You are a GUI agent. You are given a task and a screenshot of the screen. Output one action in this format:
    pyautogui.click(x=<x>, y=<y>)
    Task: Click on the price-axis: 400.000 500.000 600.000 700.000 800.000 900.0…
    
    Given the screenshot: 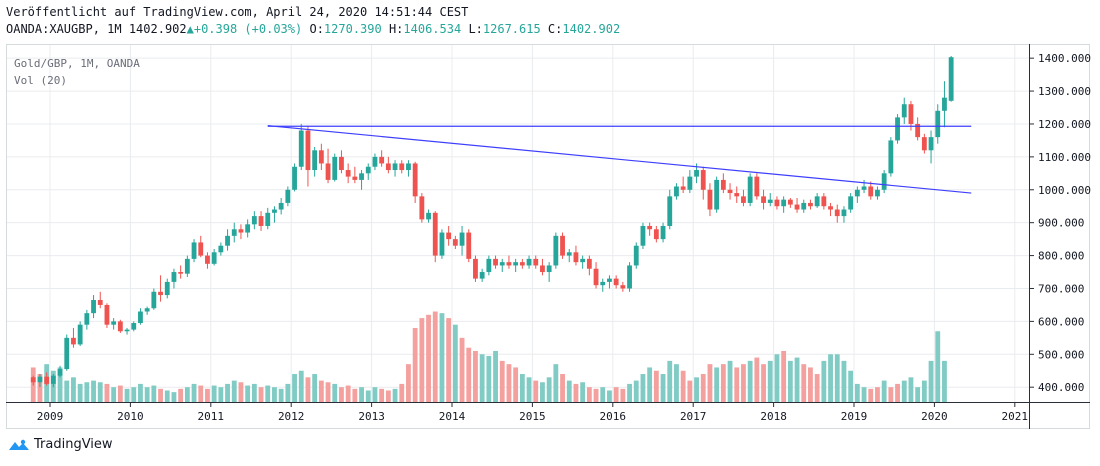 What is the action you would take?
    pyautogui.click(x=1060, y=223)
    